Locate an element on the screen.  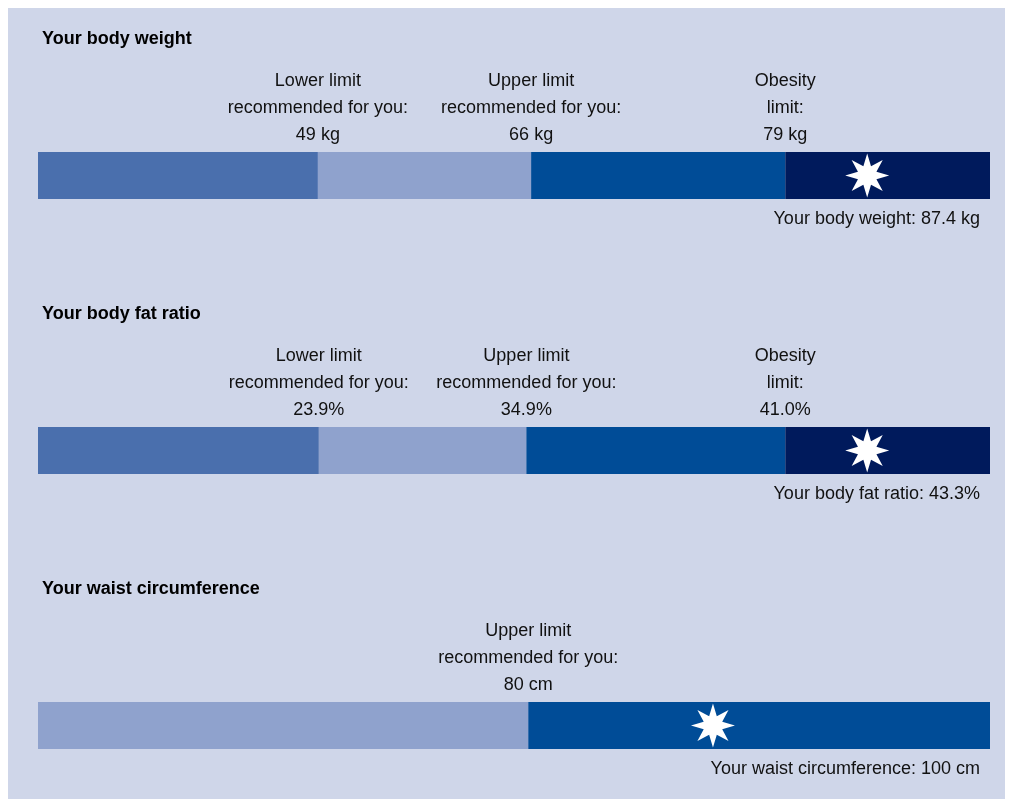
text: Upper limit recommended for you: 66 kg is located at coordinates (531, 107).